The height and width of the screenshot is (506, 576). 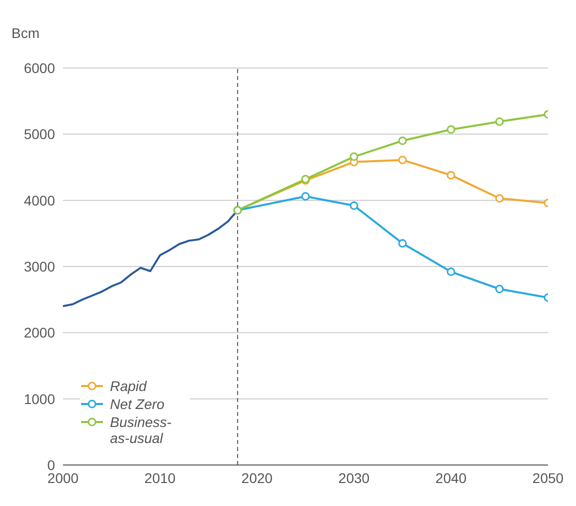 I want to click on y-tick-label: 3000, so click(x=40, y=266).